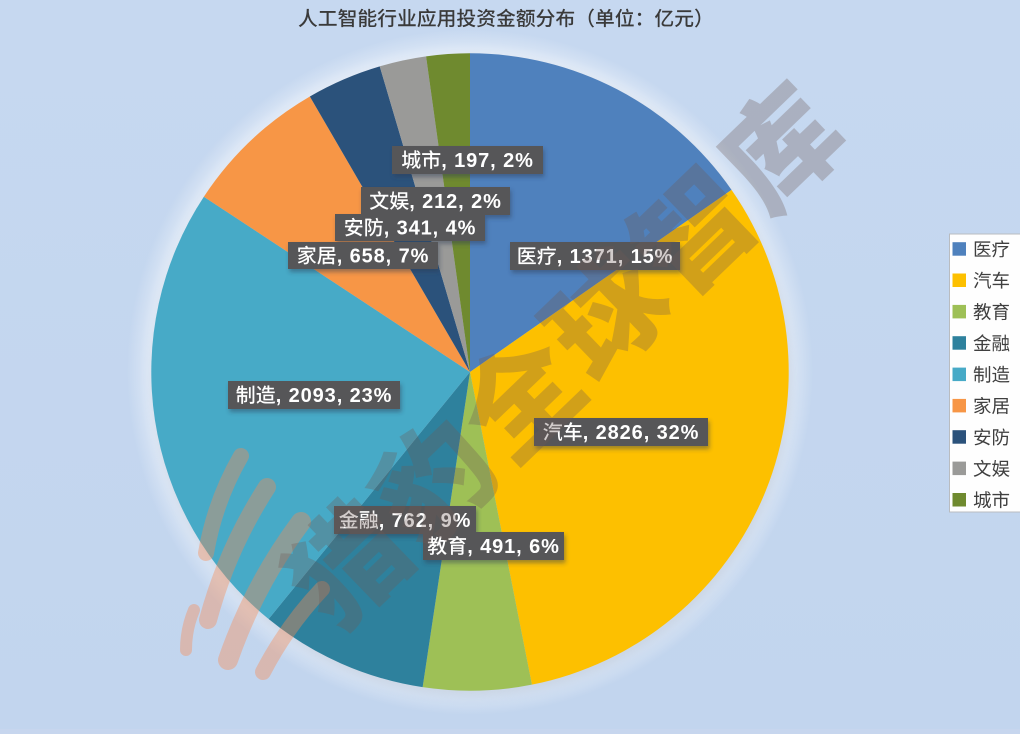 This screenshot has width=1020, height=734. I want to click on svg-text: , 2826, 32%, so click(641, 433).